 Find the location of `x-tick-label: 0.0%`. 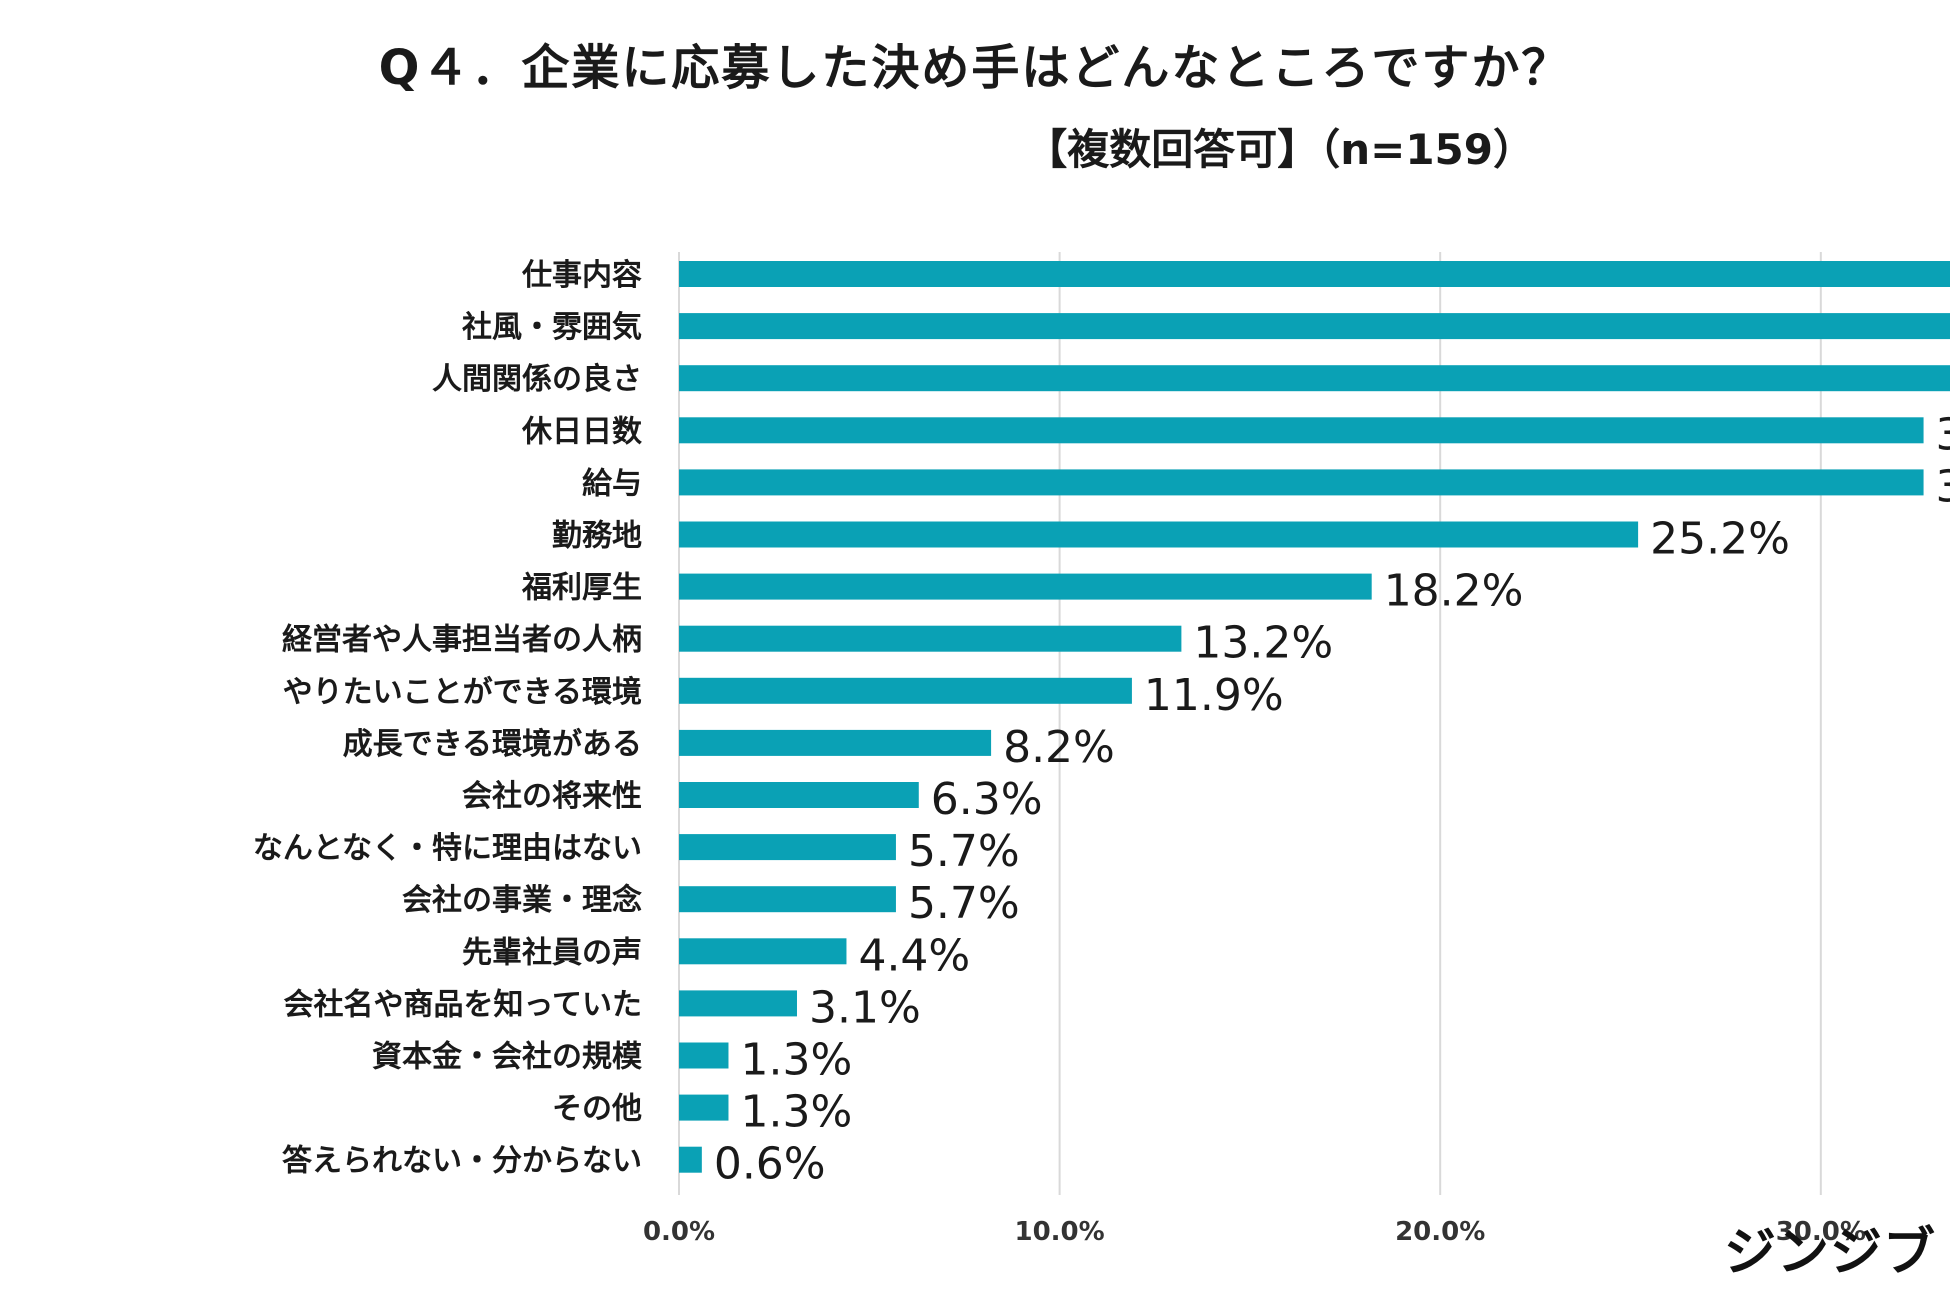

x-tick-label: 0.0% is located at coordinates (679, 1232).